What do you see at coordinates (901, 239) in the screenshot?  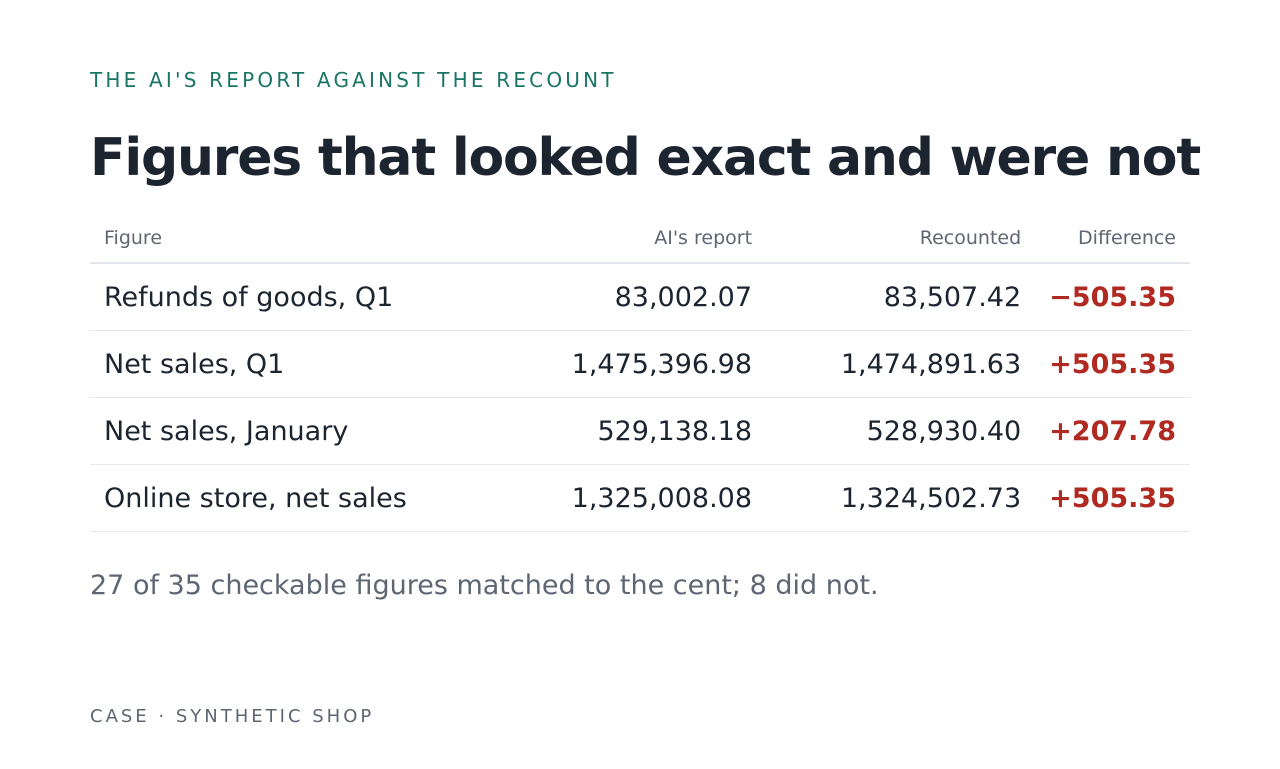 I see `column-header-recounted: Recounted` at bounding box center [901, 239].